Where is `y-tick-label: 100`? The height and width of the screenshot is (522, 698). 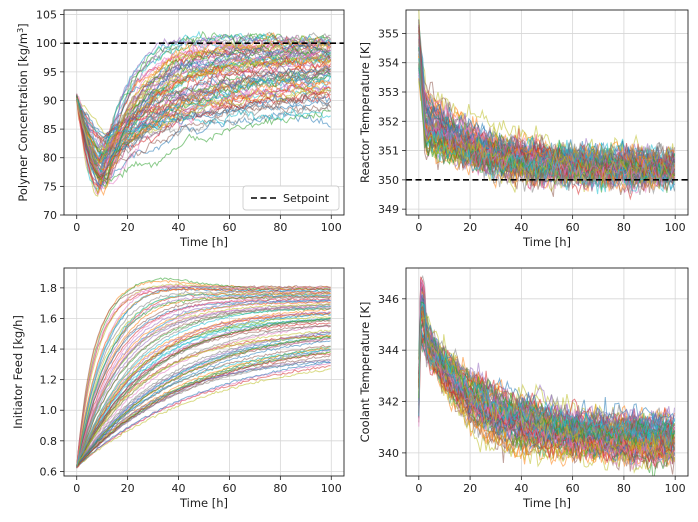 y-tick-label: 100 is located at coordinates (46, 43).